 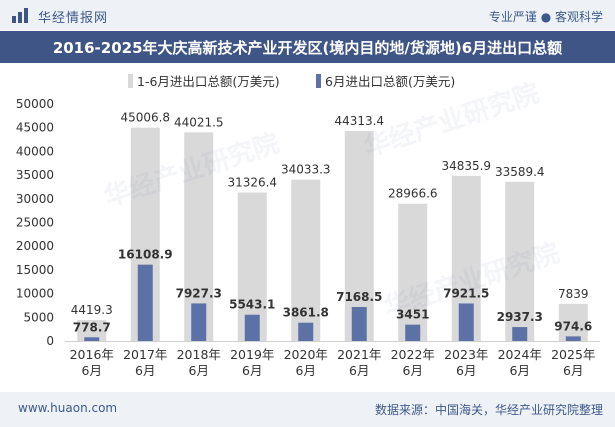 What do you see at coordinates (573, 294) in the screenshot?
I see `data-label-total: 7839` at bounding box center [573, 294].